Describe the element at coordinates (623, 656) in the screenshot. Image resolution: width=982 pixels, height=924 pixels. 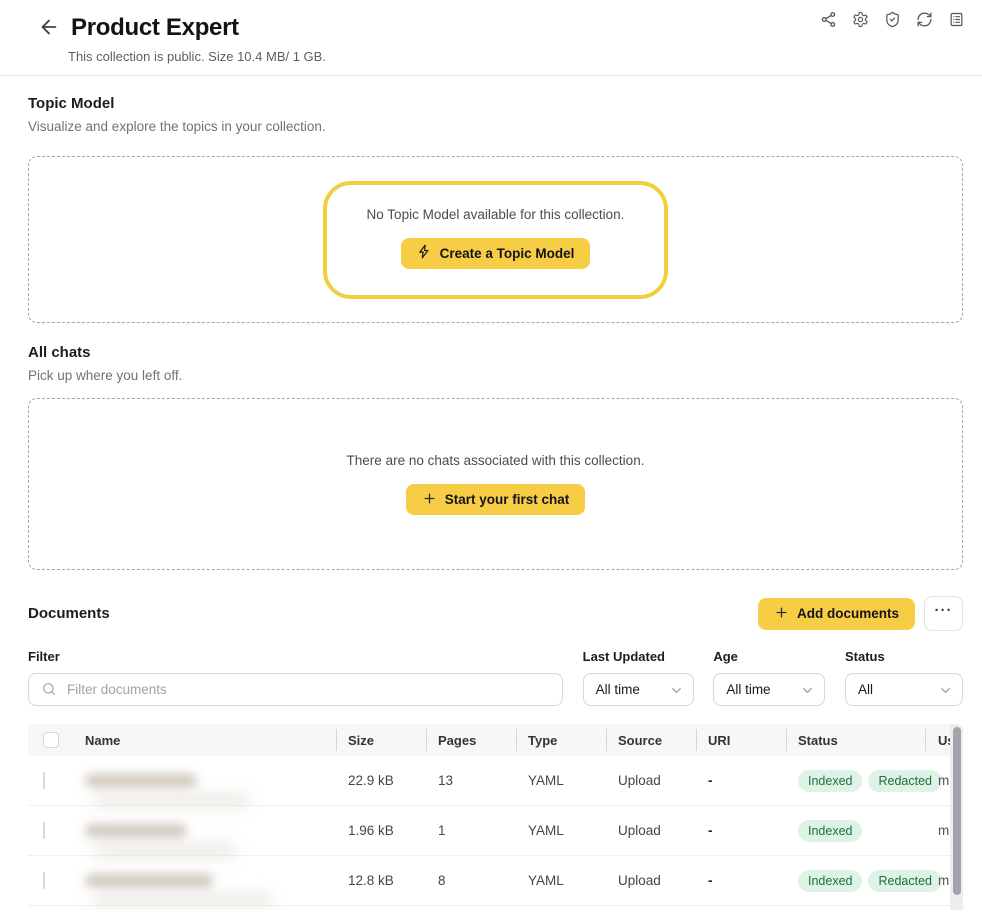
I see `last-updated-label: Last Updated` at that location.